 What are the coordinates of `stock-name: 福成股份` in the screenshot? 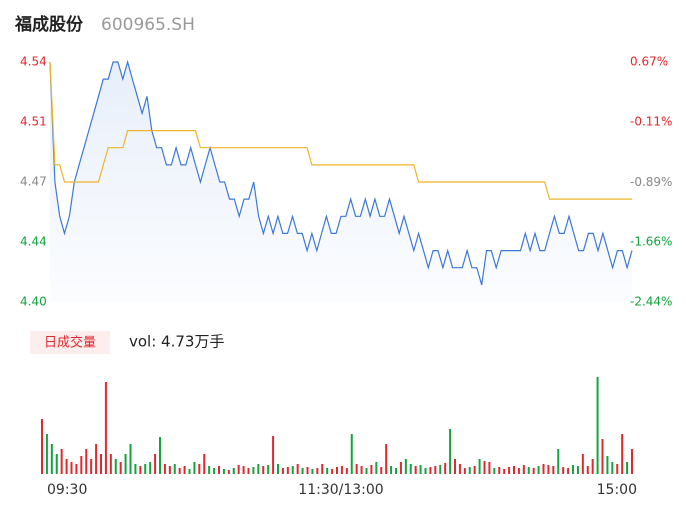 It's located at (49, 24).